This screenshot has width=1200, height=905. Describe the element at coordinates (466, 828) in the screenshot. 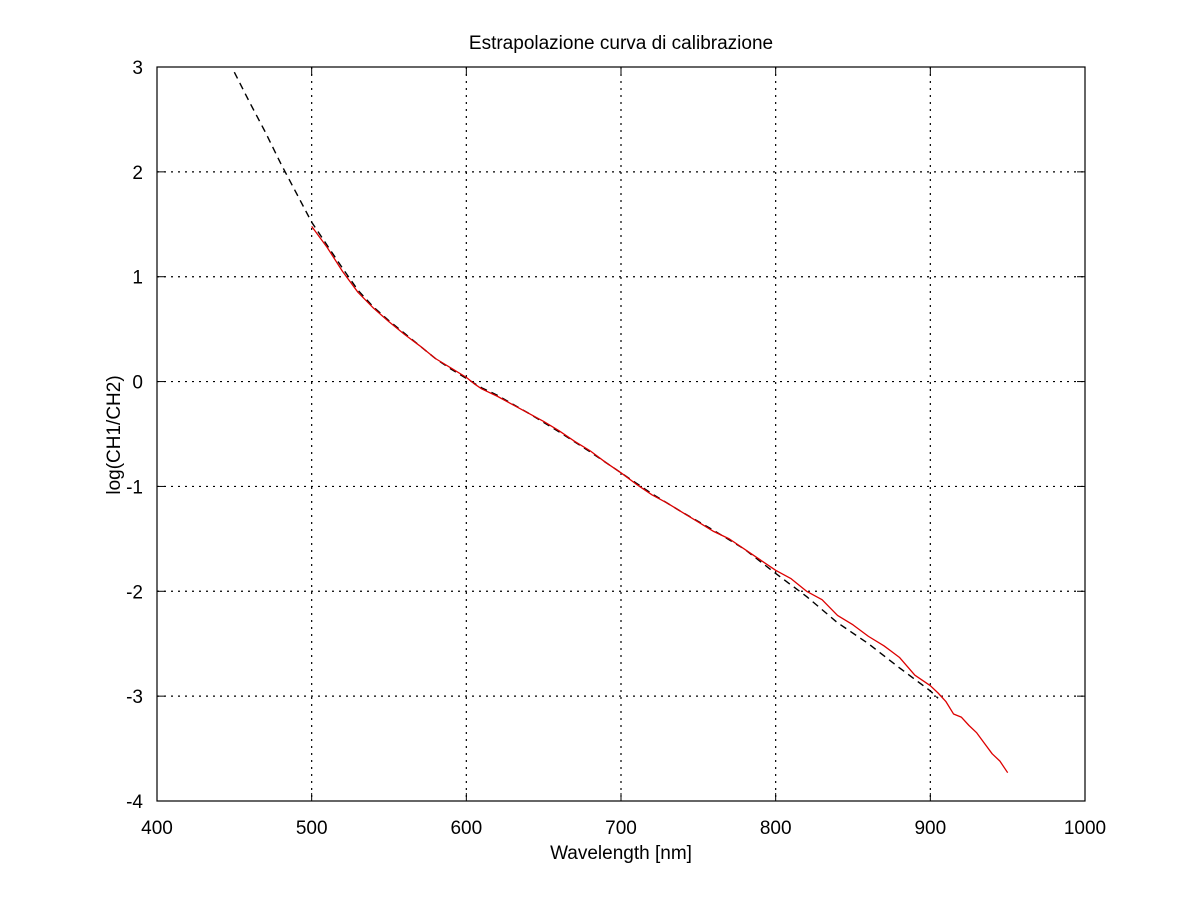

I see `x-tick-label: 600` at that location.